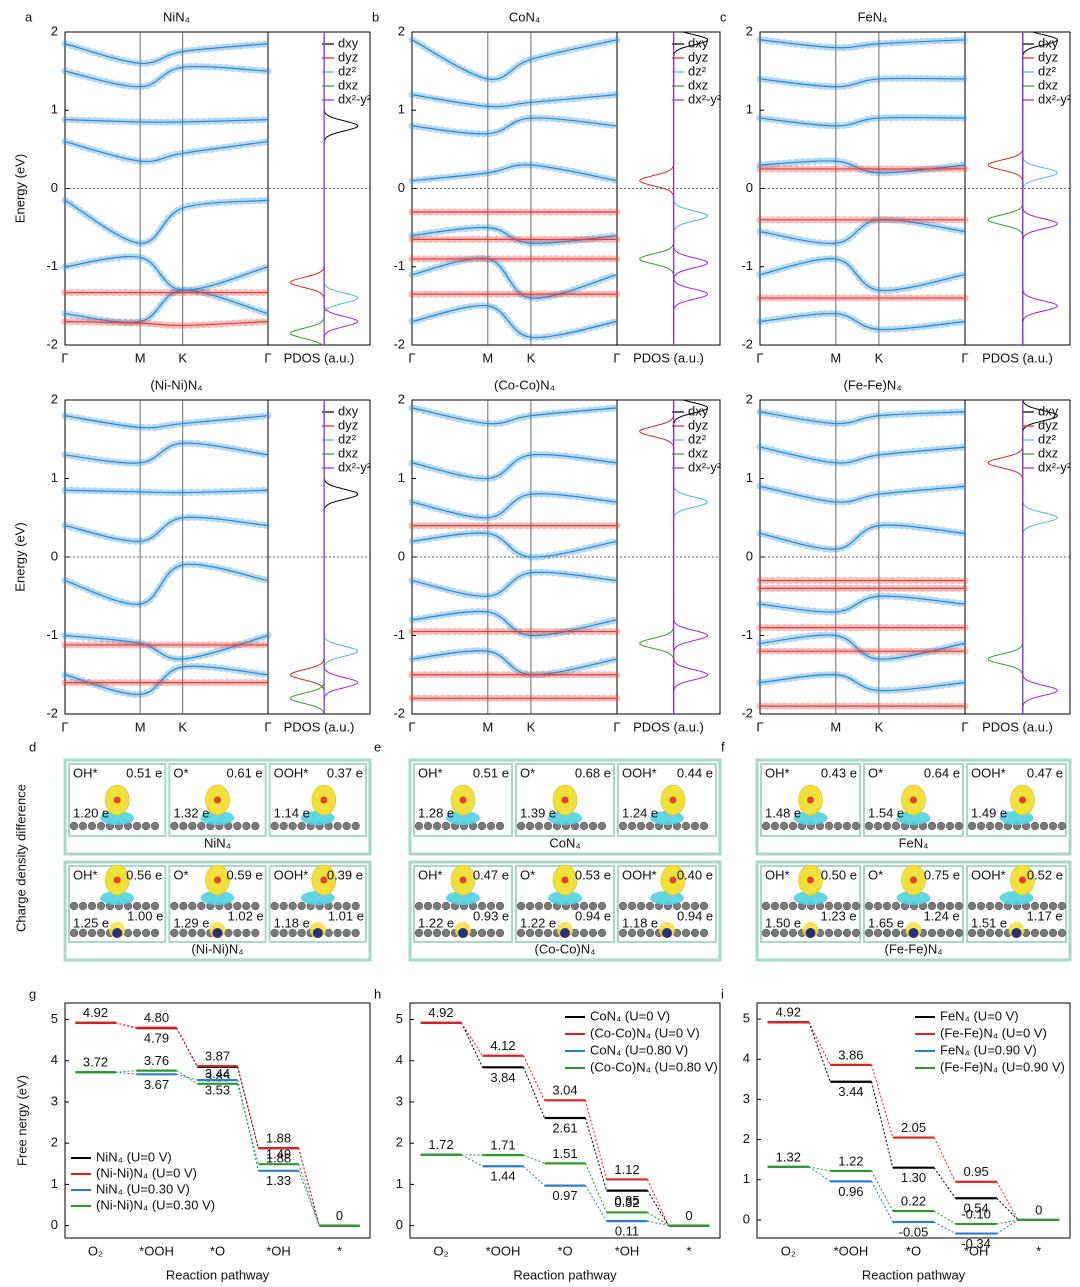 The image size is (1080, 1287). Describe the element at coordinates (777, 874) in the screenshot. I see `species-label: OH*` at that location.